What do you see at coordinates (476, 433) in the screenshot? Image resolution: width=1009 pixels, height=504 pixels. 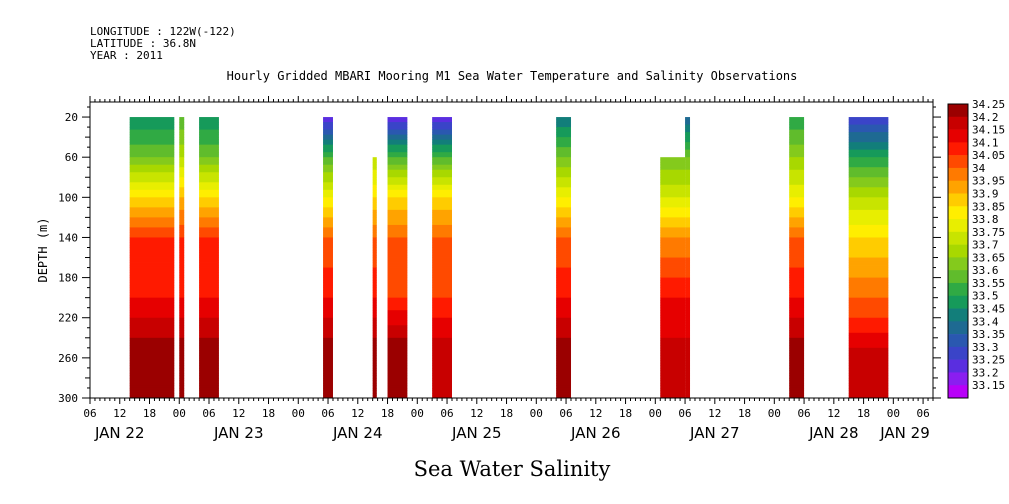 I see `x-day-label: JAN 25` at bounding box center [476, 433].